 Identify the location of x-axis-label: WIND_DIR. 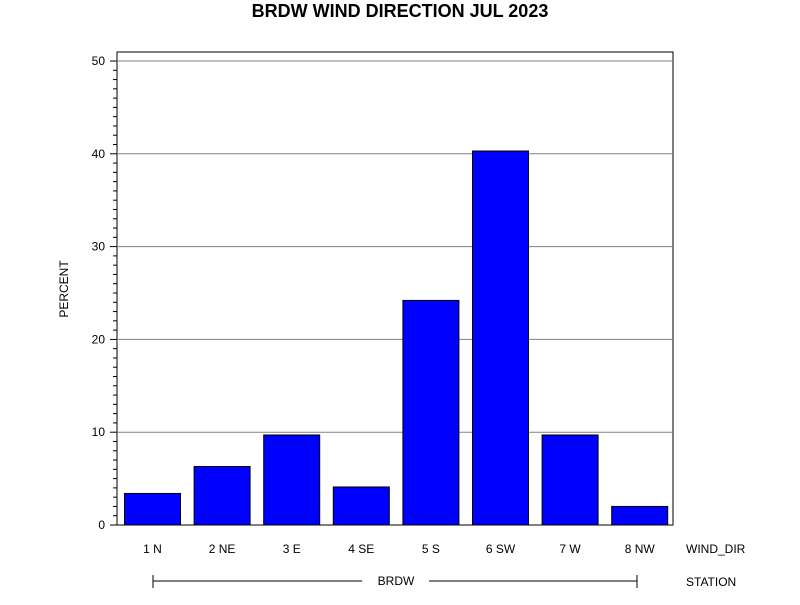
(716, 549).